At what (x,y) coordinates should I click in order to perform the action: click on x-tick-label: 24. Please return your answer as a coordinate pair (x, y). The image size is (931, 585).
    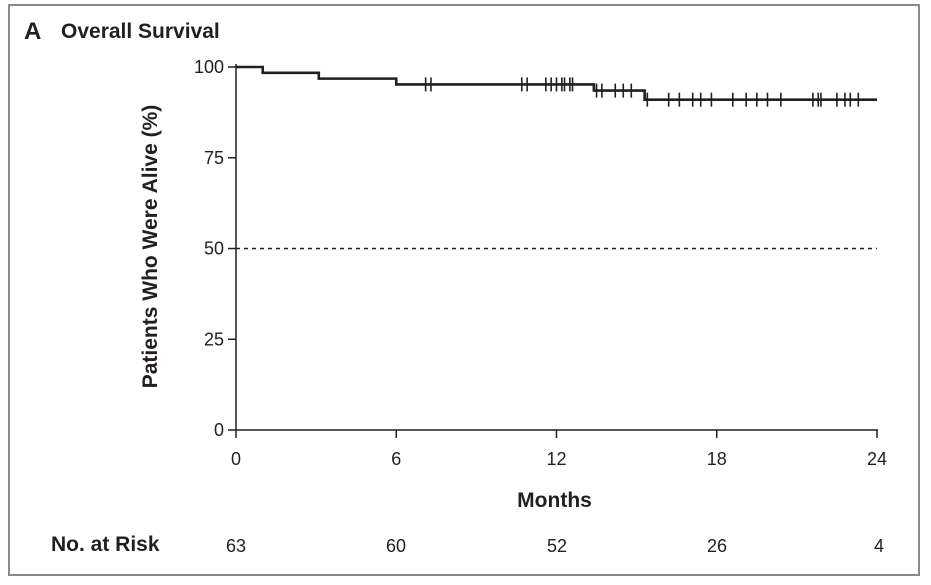
    Looking at the image, I should click on (877, 459).